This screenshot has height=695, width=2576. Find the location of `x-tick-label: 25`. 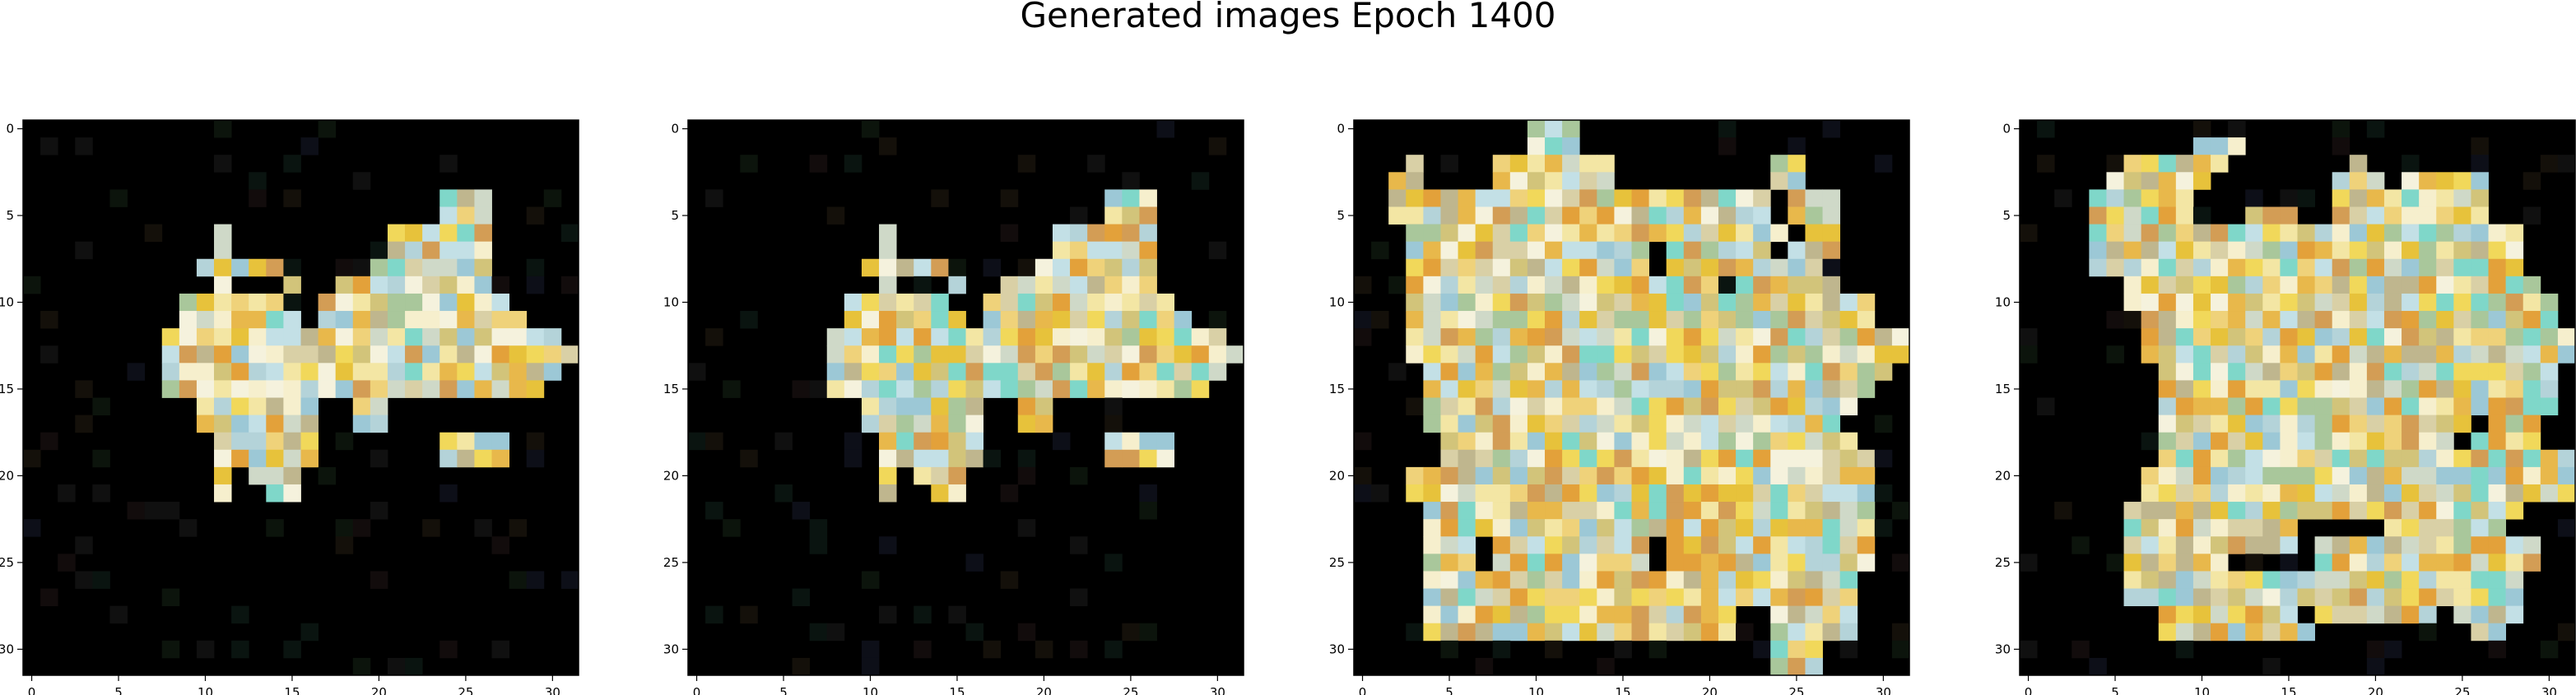

x-tick-label: 25 is located at coordinates (2462, 690).